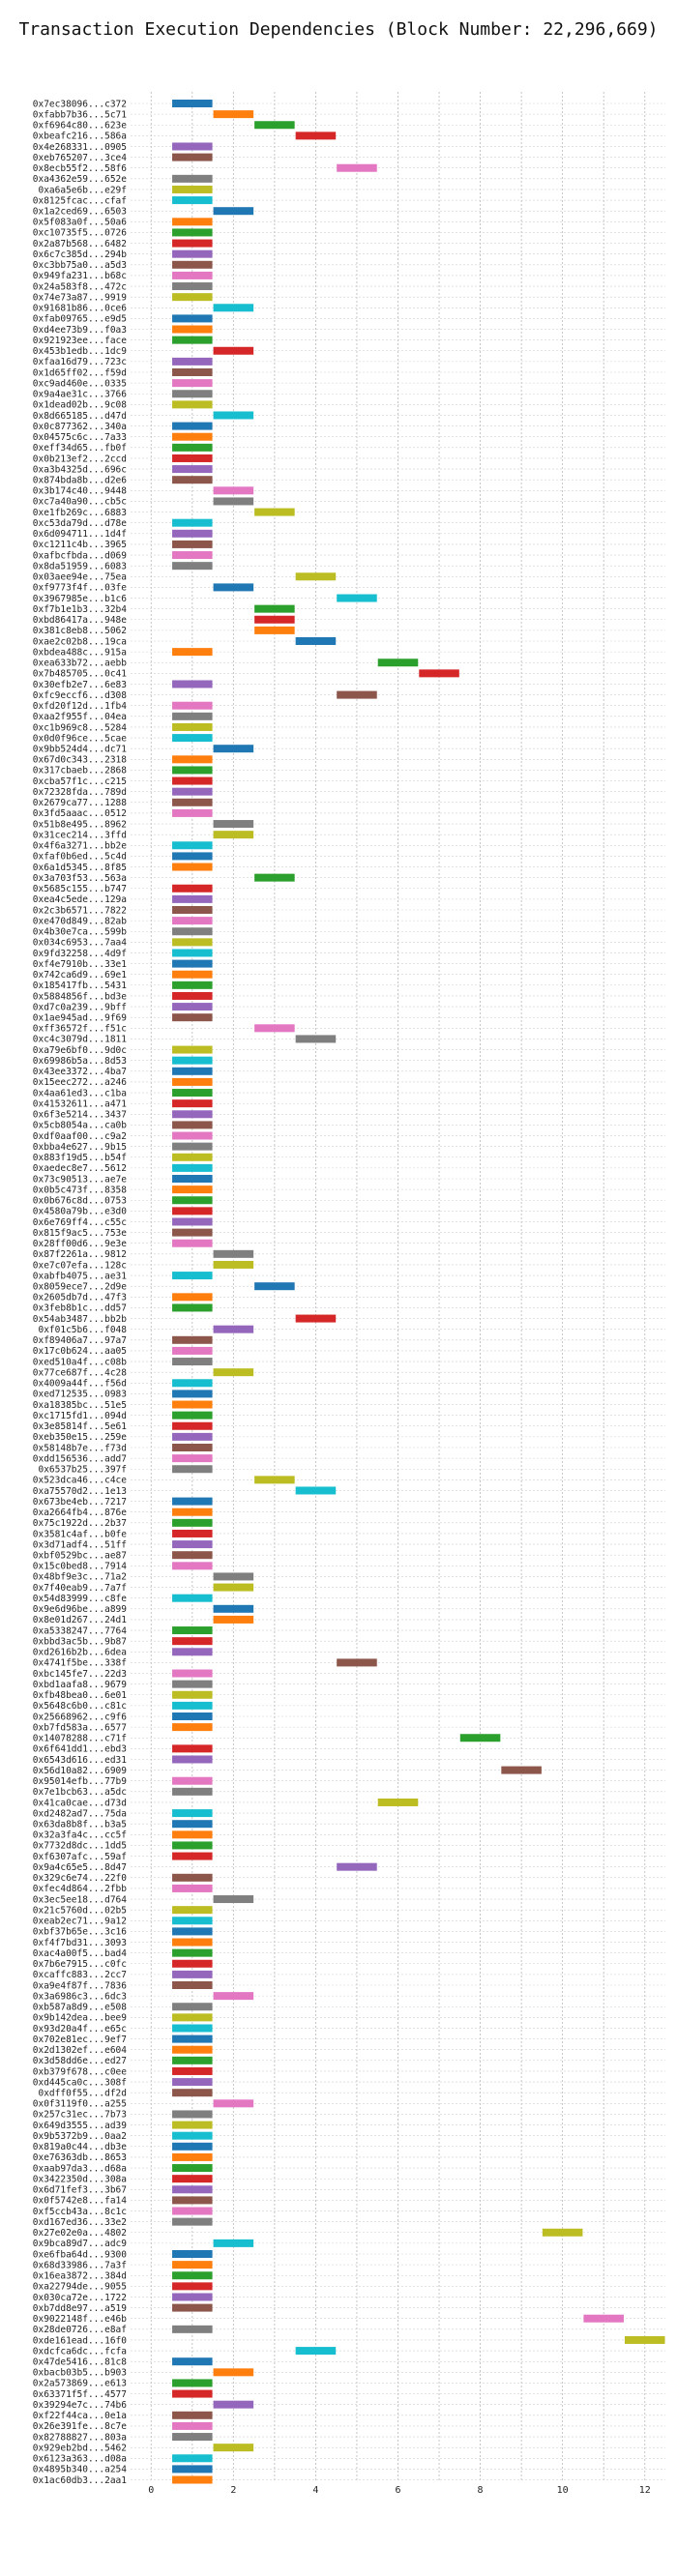 This screenshot has height=2576, width=677. What do you see at coordinates (80, 2373) in the screenshot?
I see `y-tick-label: 0xbacb03b5...b903` at bounding box center [80, 2373].